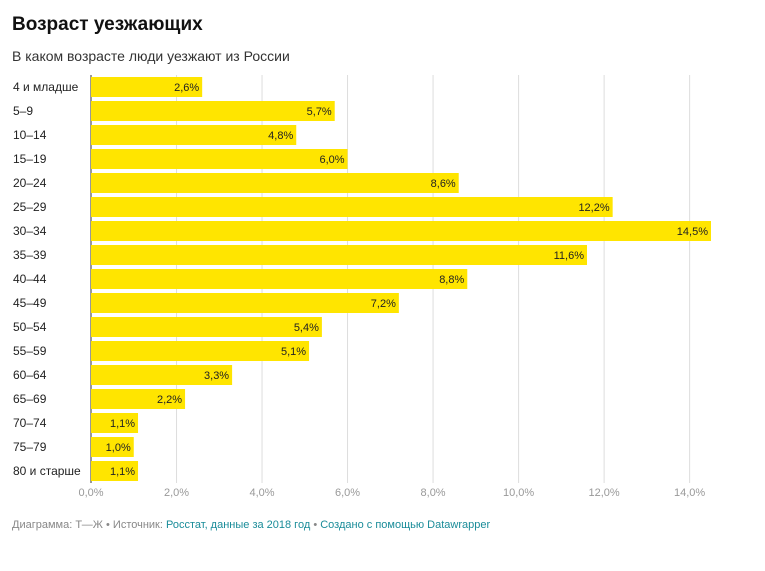  I want to click on category-label: 10–14, so click(30, 135).